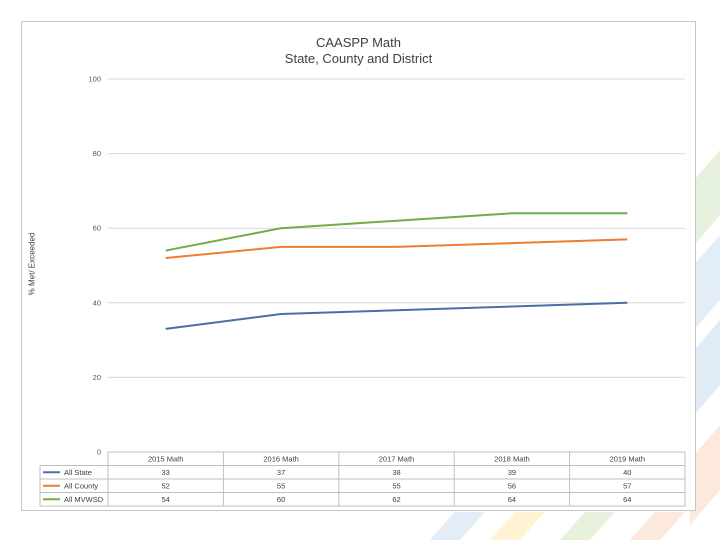 This screenshot has width=720, height=540. What do you see at coordinates (396, 499) in the screenshot?
I see `data-label: 62` at bounding box center [396, 499].